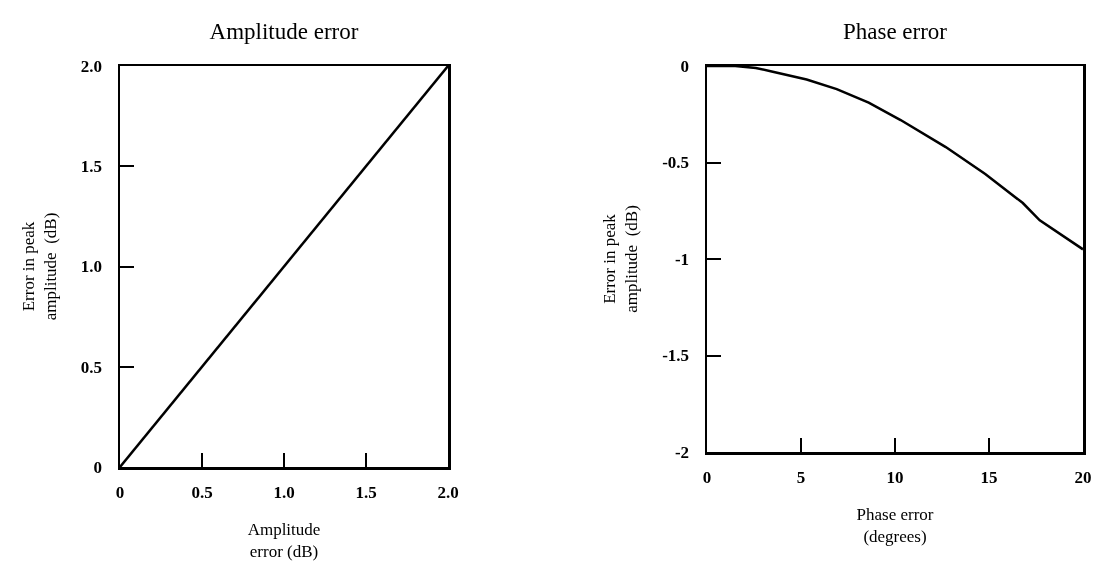 Image resolution: width=1098 pixels, height=577 pixels. I want to click on x-tick-label: 1.5, so click(366, 492).